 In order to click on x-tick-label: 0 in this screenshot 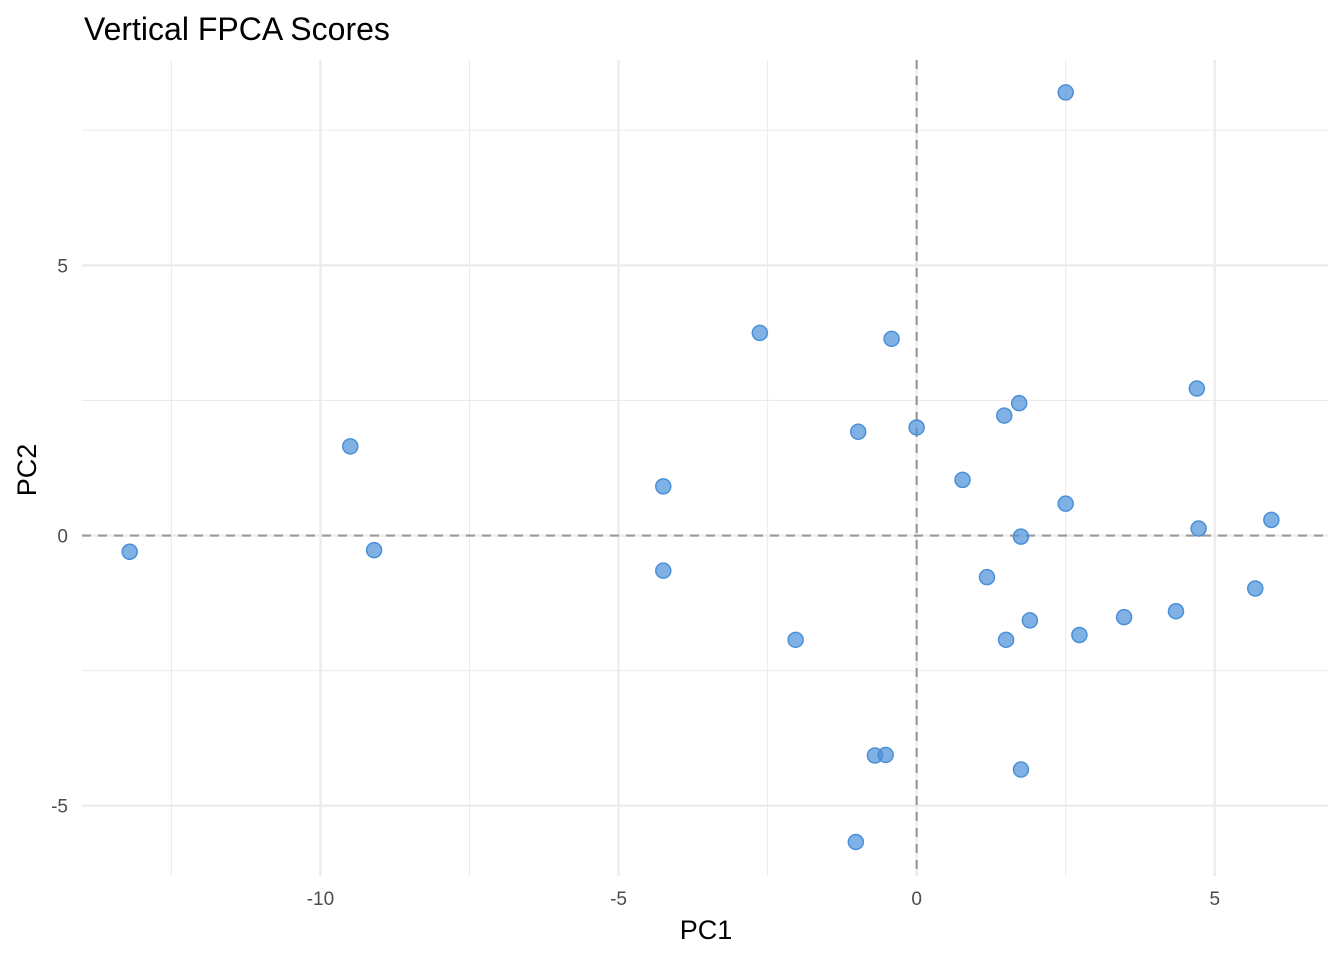, I will do `click(916, 899)`.